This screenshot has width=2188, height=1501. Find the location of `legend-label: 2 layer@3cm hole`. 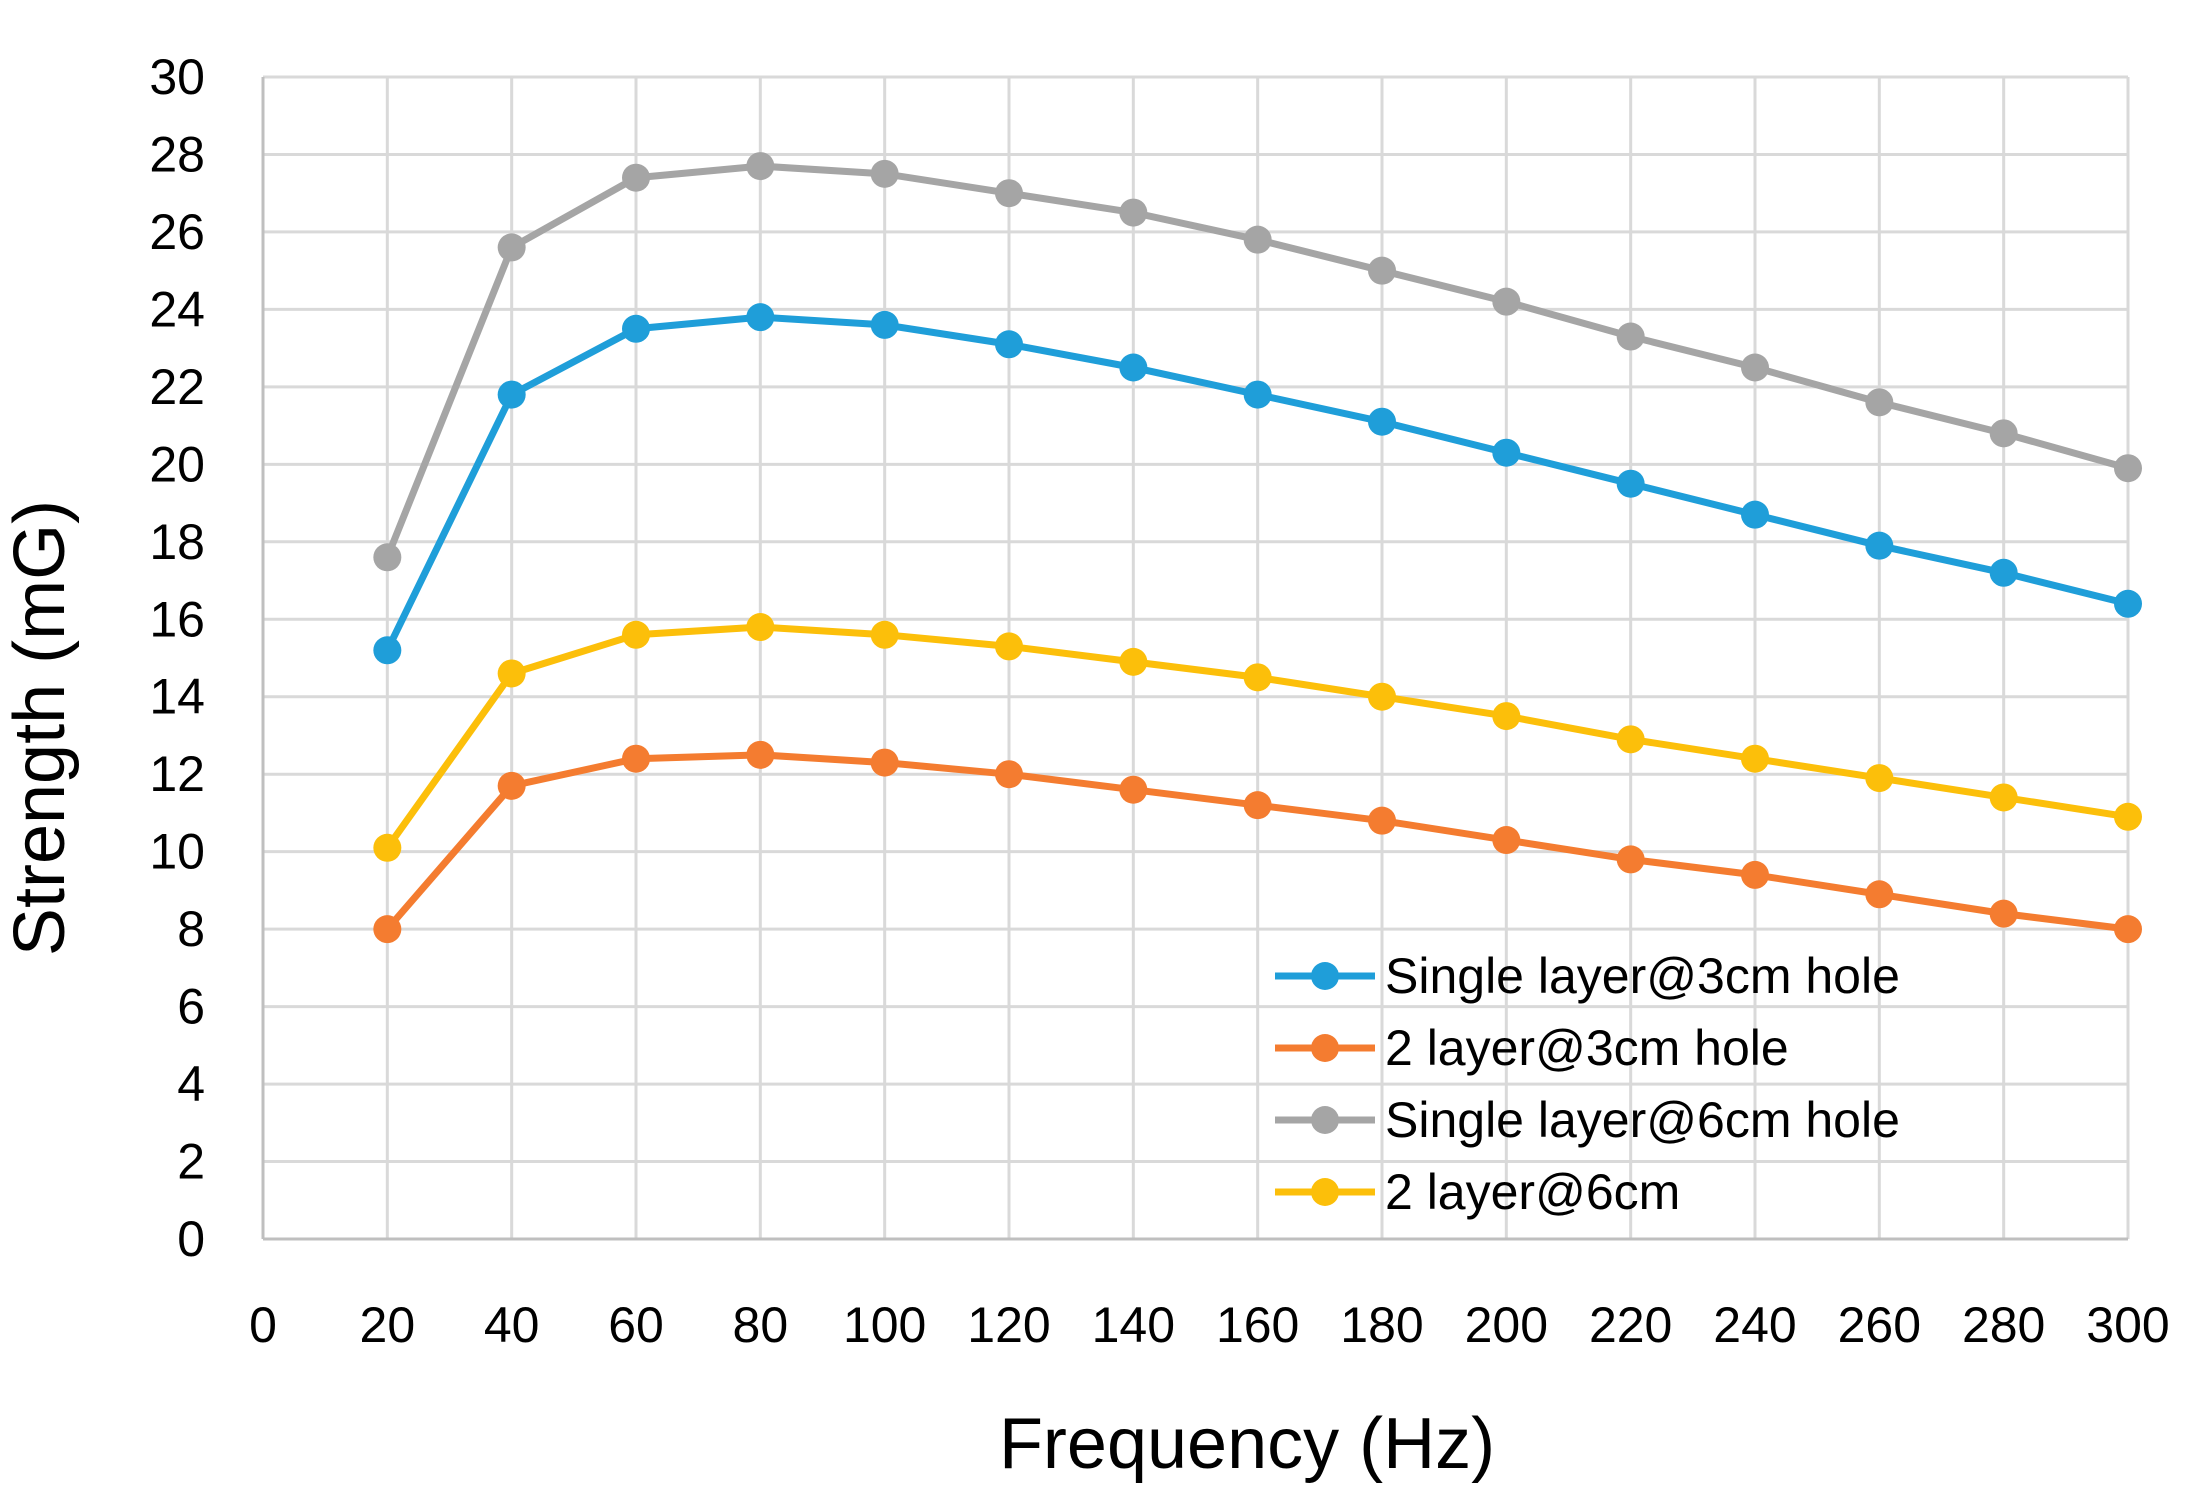

legend-label: 2 layer@3cm hole is located at coordinates (1587, 1048).